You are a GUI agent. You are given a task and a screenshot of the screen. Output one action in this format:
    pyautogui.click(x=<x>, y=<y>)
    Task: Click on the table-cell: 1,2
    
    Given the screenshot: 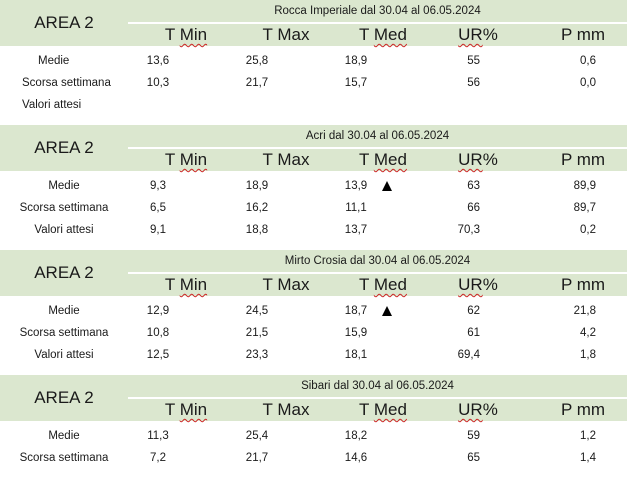 What is the action you would take?
    pyautogui.click(x=588, y=436)
    